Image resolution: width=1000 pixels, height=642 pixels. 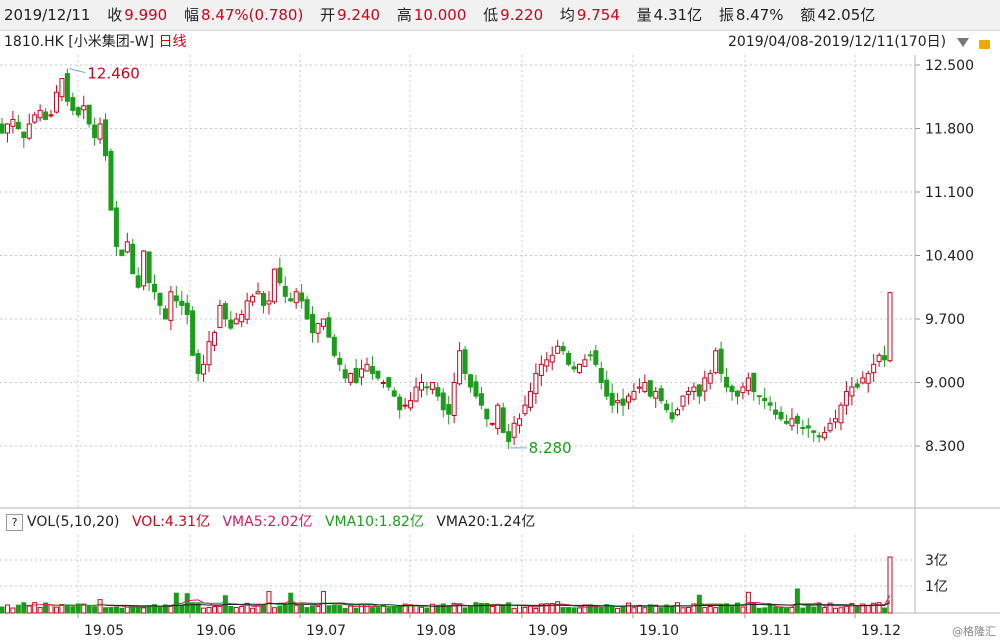 I want to click on watermark: @格隆汇, so click(x=974, y=631).